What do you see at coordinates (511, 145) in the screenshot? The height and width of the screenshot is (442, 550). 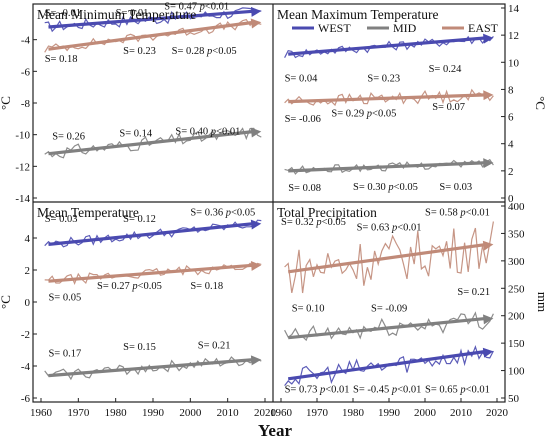 I see `y-tick-label: 4` at bounding box center [511, 145].